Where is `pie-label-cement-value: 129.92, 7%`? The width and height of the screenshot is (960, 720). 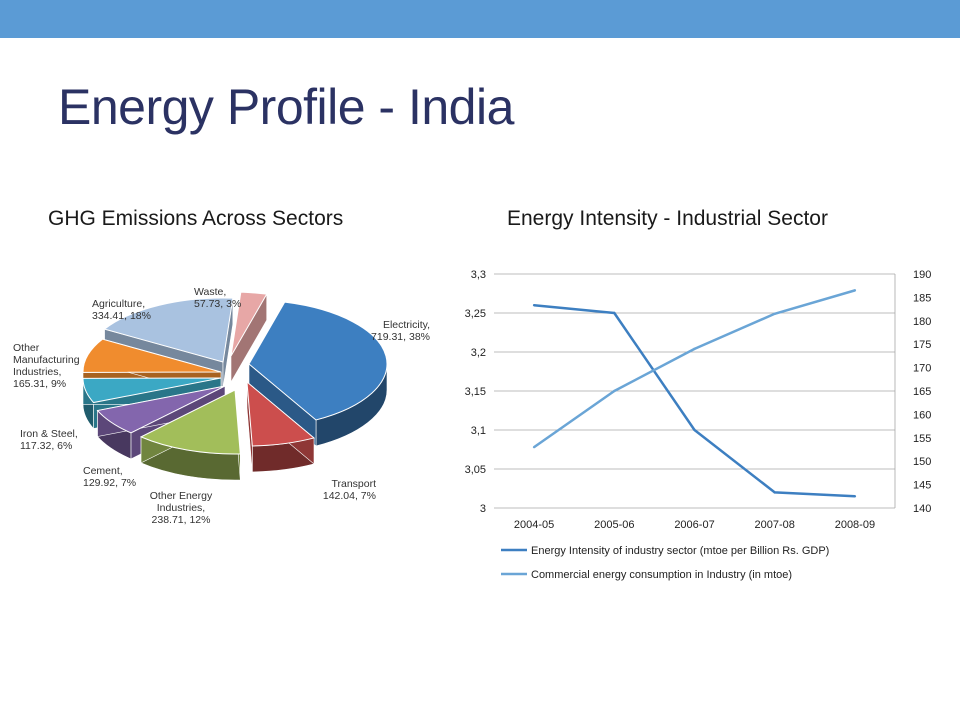 pie-label-cement-value: 129.92, 7% is located at coordinates (109, 483).